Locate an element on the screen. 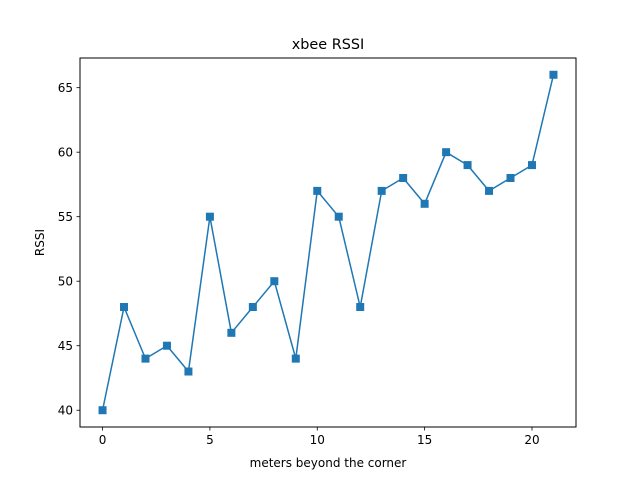  x-tick-label: 20 is located at coordinates (531, 440).